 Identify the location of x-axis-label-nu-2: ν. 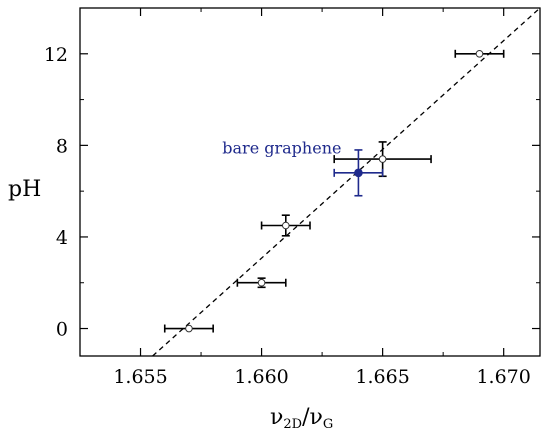
(316, 417).